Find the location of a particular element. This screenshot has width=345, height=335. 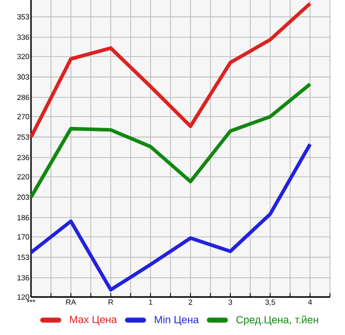

legend-label: Сред.Цена, т.йен is located at coordinates (277, 321).